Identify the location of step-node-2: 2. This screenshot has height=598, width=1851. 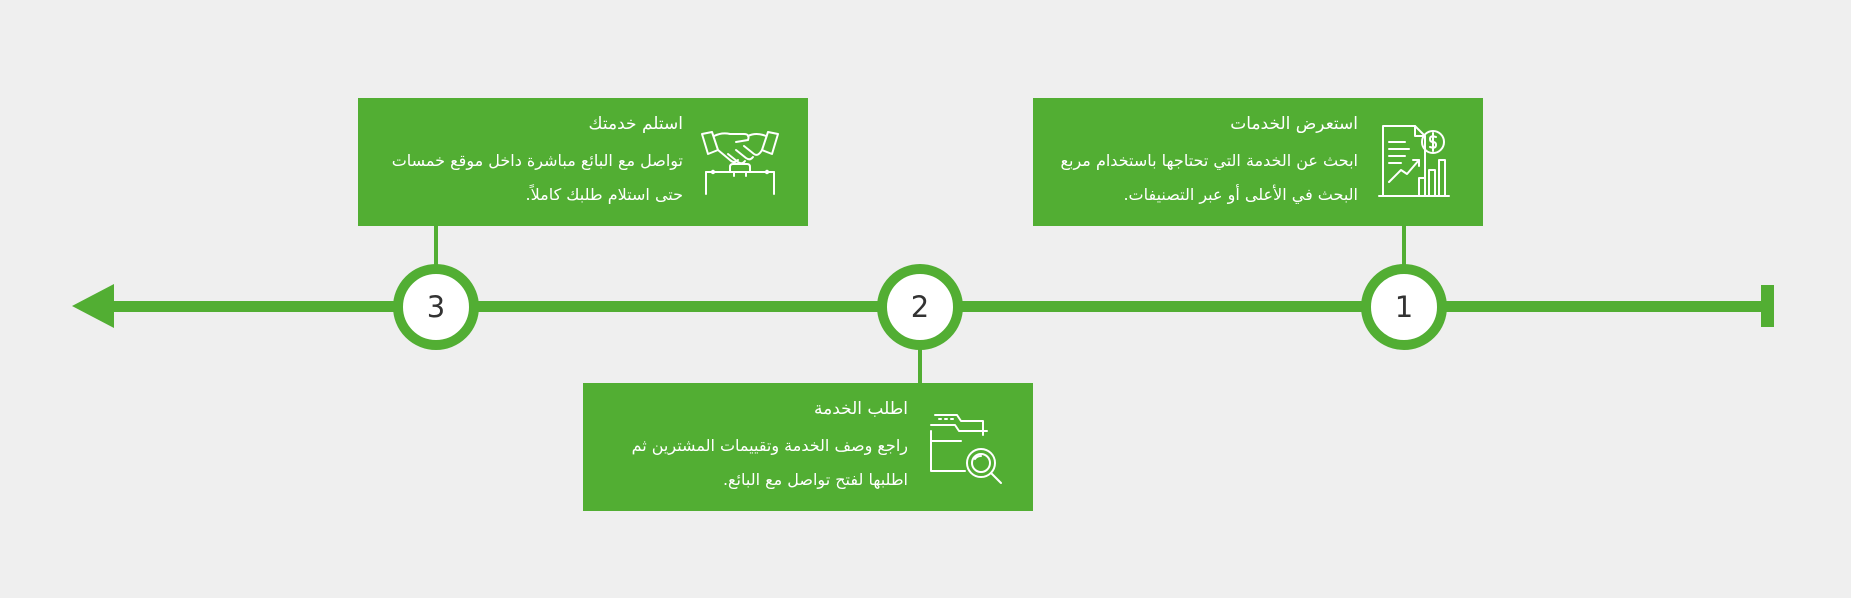
(920, 307).